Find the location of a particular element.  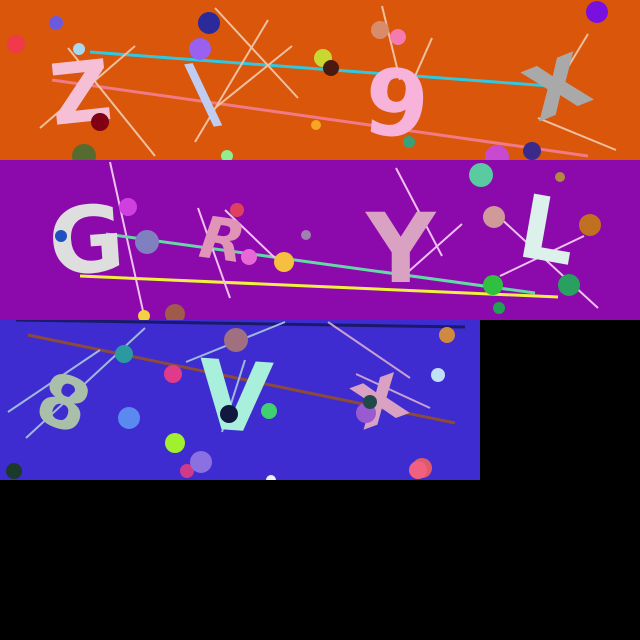

captcha-character-3: 9 is located at coordinates (396, 104).